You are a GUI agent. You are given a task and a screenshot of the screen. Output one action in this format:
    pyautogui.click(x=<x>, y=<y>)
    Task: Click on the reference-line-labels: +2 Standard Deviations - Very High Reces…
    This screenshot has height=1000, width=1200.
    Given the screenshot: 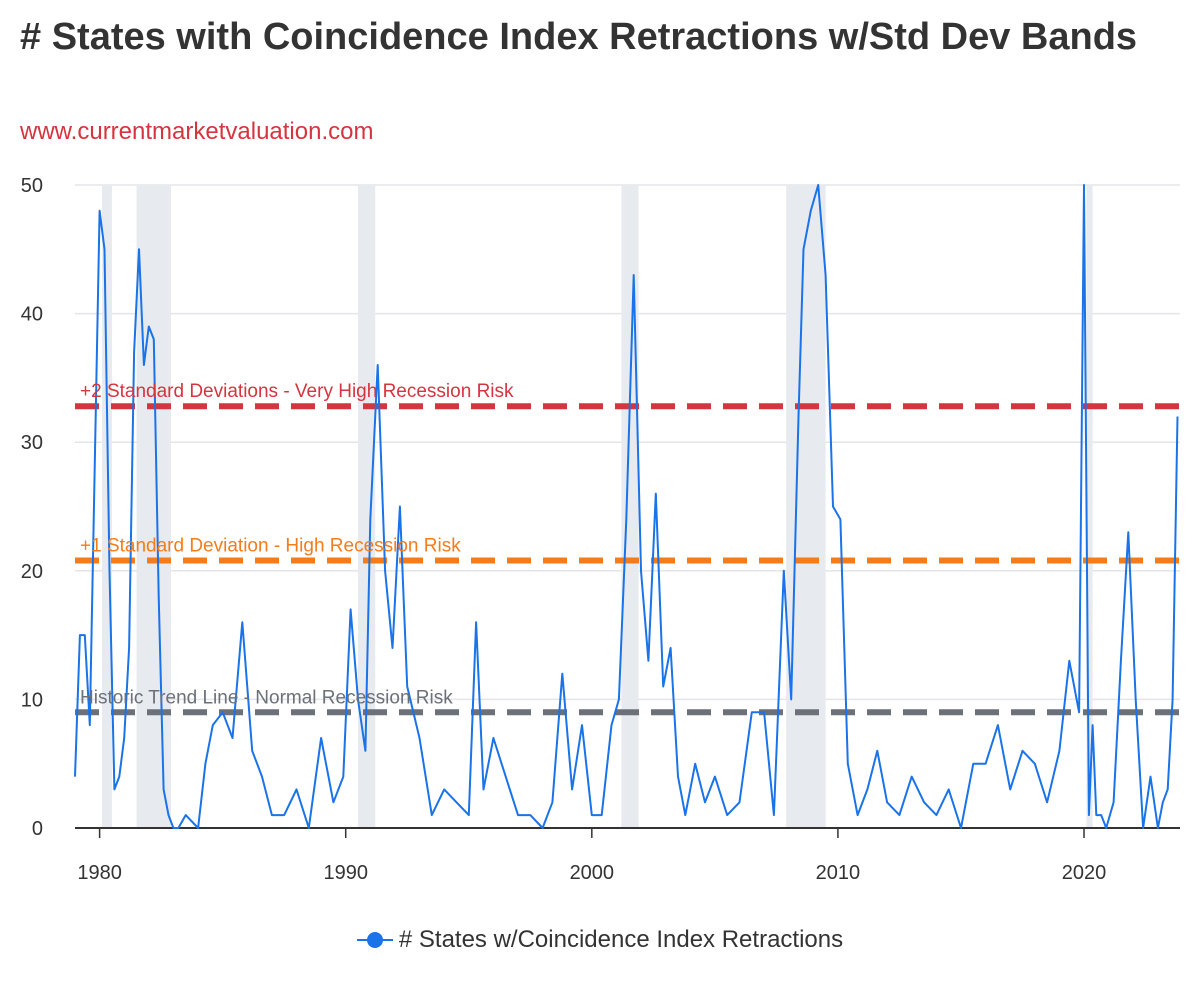 What is the action you would take?
    pyautogui.click(x=297, y=544)
    